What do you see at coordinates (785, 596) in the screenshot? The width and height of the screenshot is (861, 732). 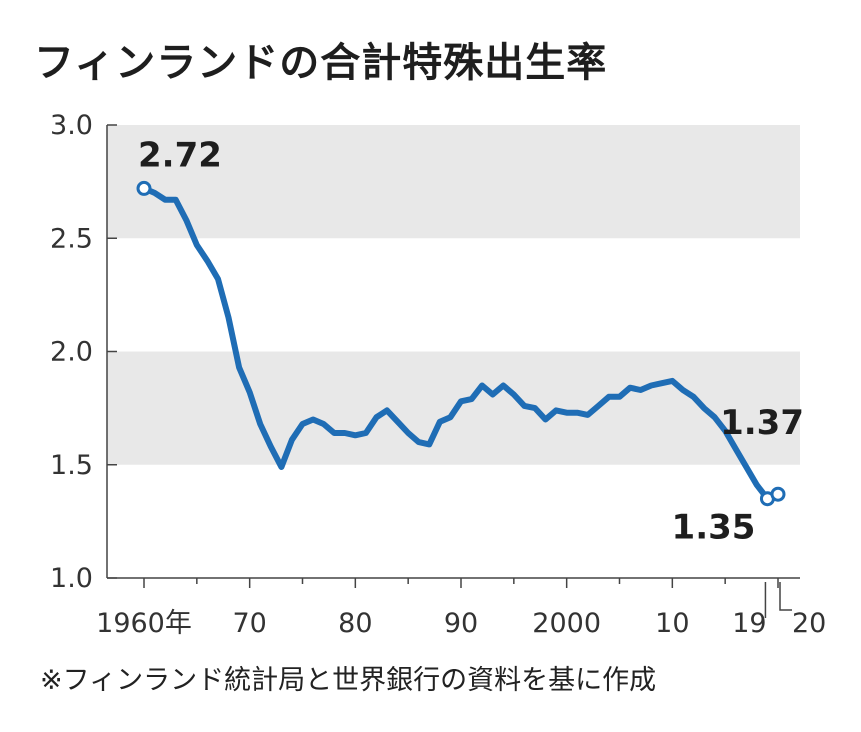 I see `x-tick-leader` at bounding box center [785, 596].